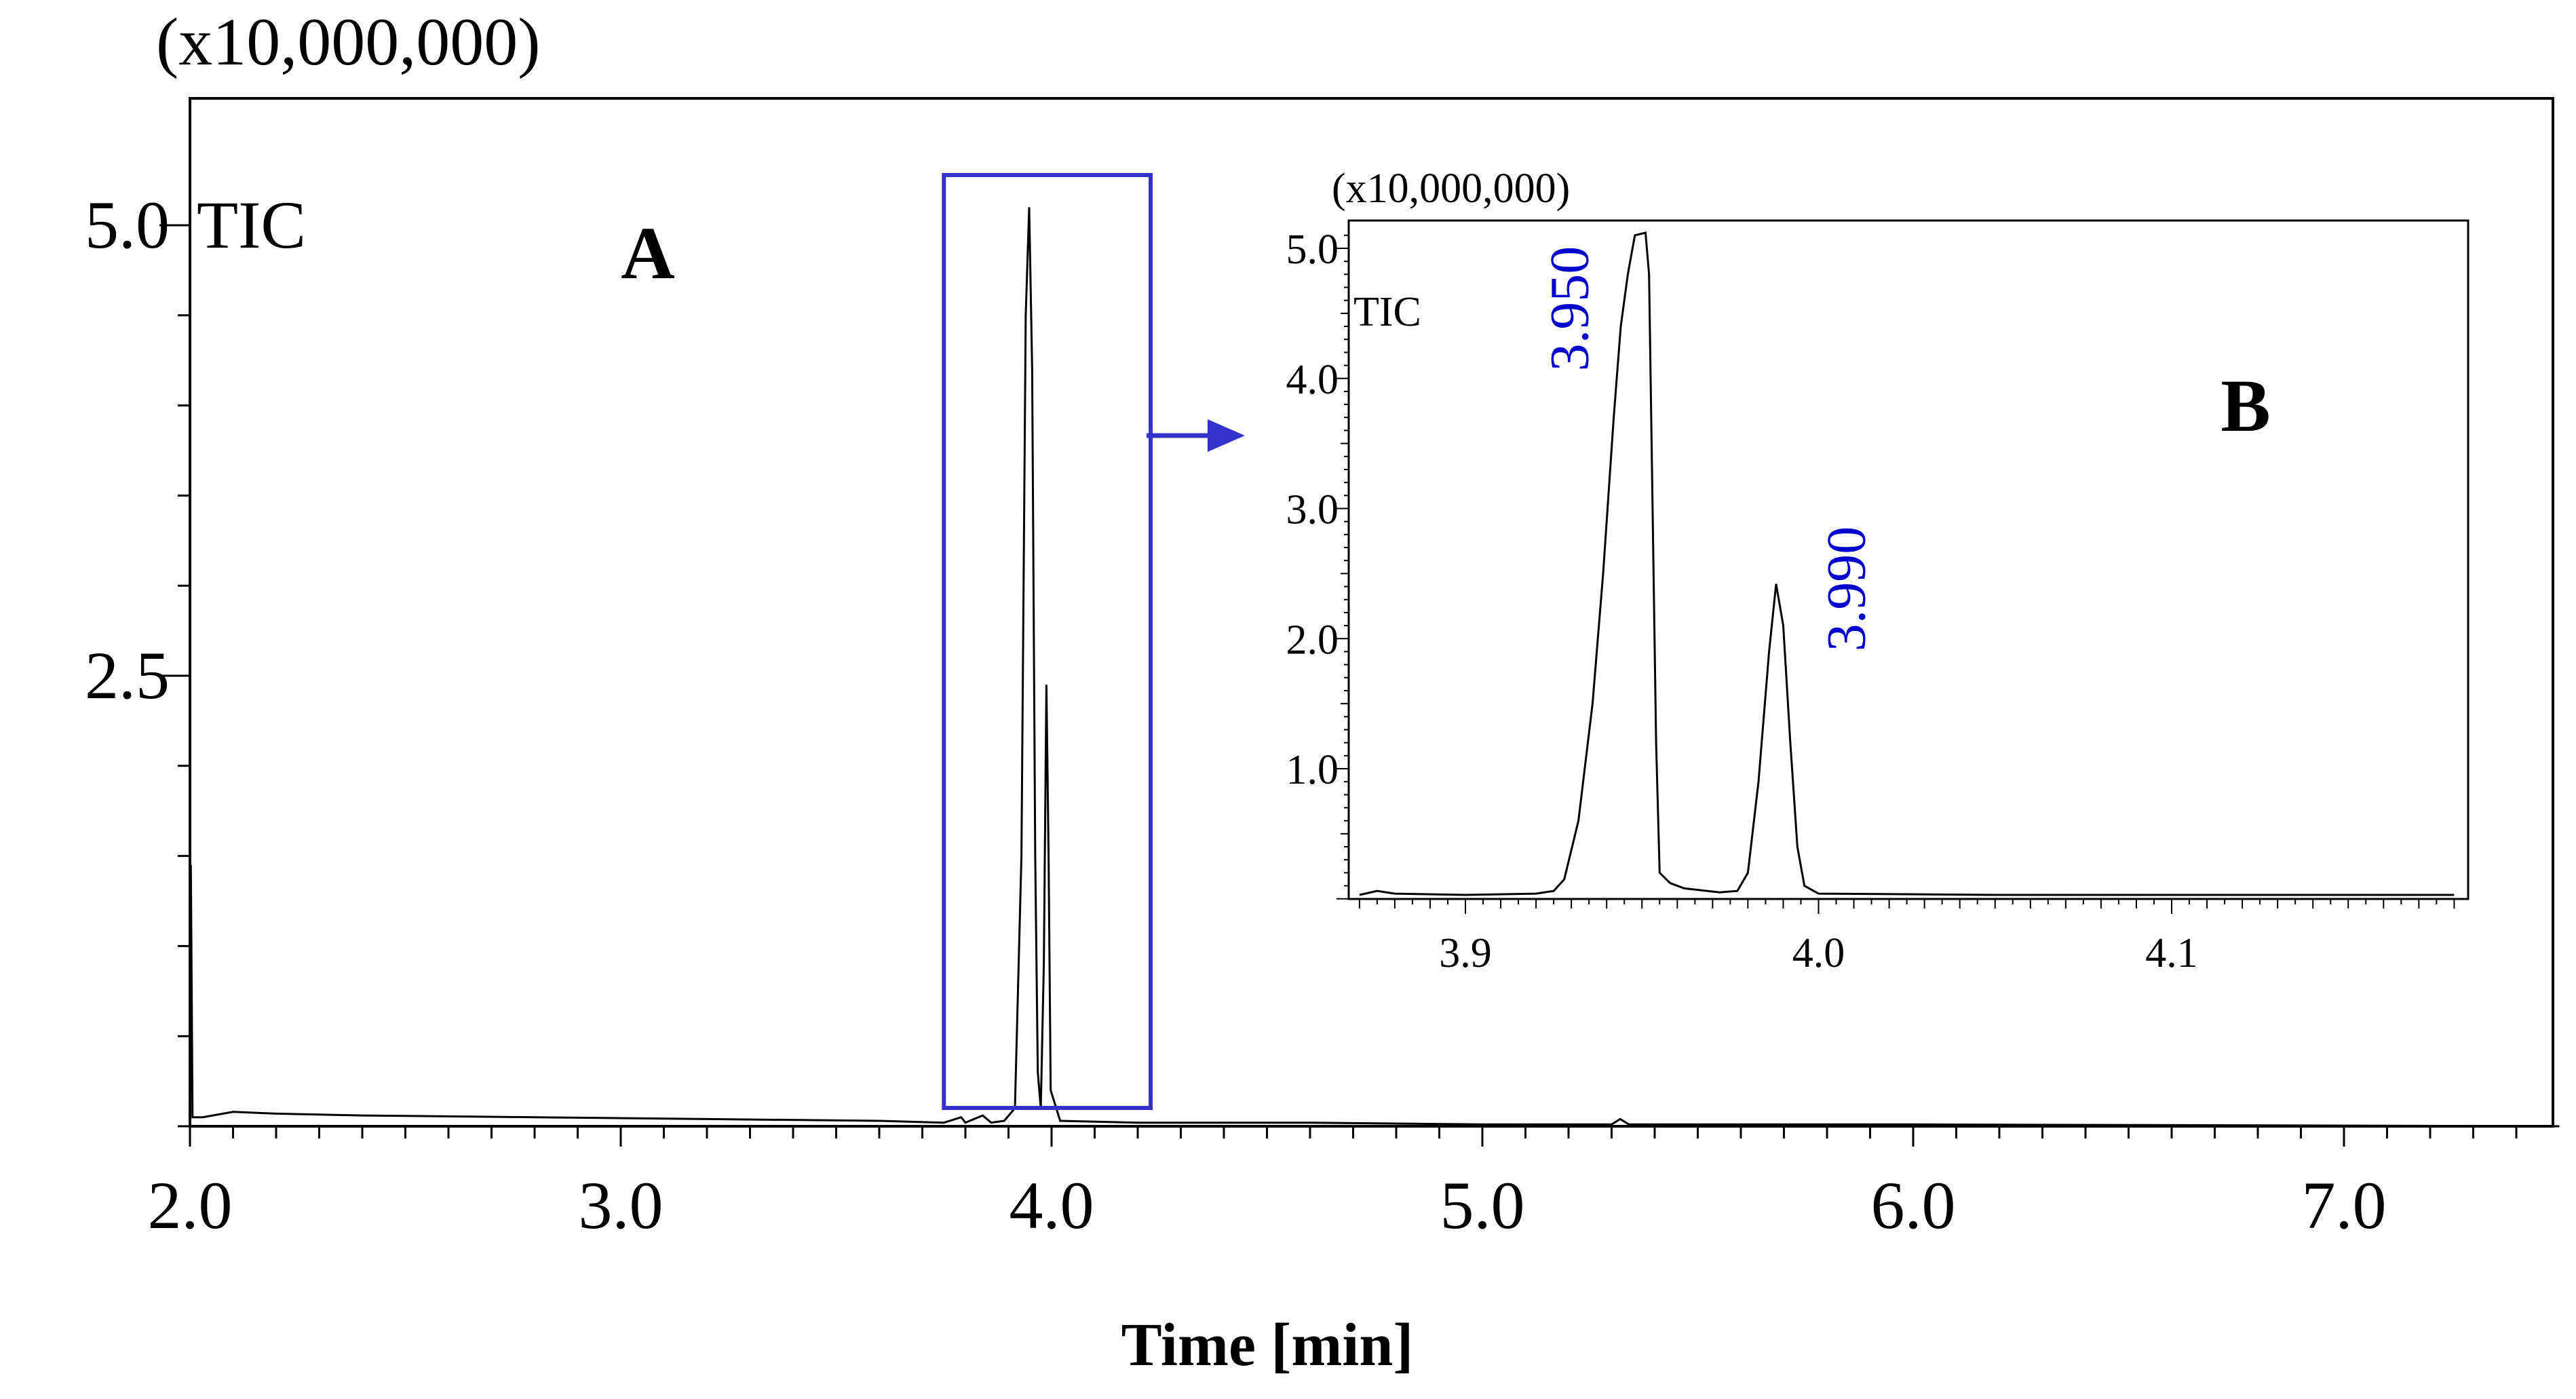 This screenshot has height=1399, width=2576. What do you see at coordinates (2245, 405) in the screenshot?
I see `panel-b-panel-letter: B` at bounding box center [2245, 405].